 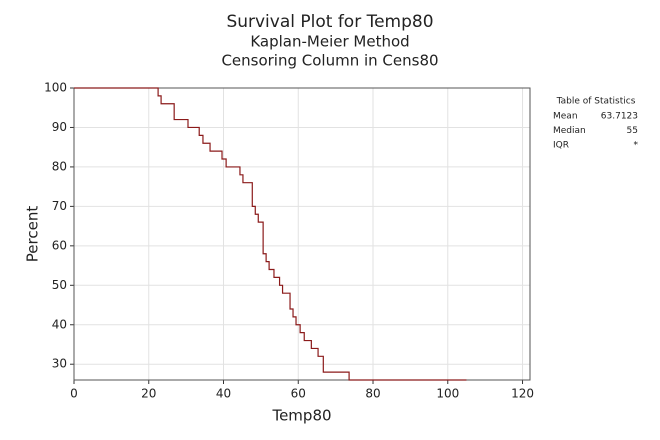 I want to click on y-tick-label: 90, so click(x=59, y=127).